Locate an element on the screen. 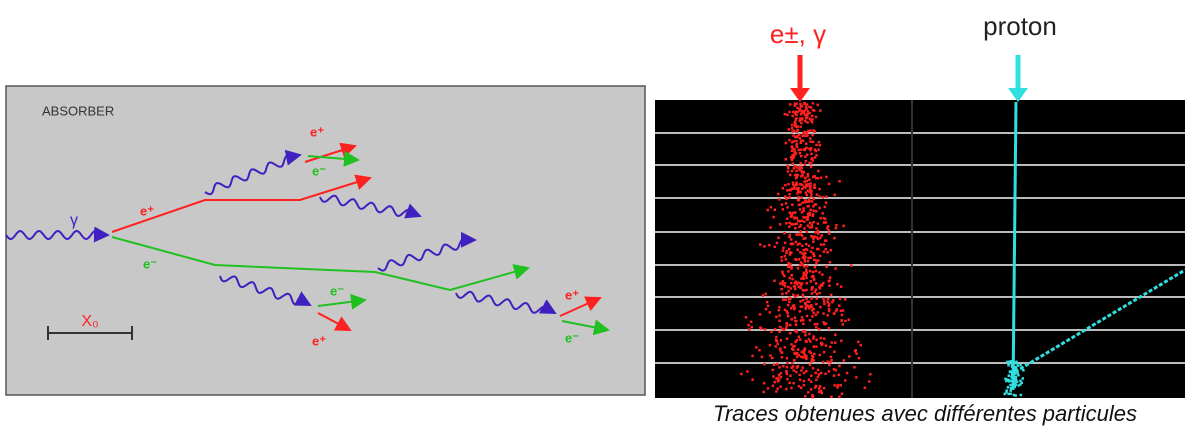 The image size is (1187, 431). particle-title: proton is located at coordinates (1020, 26).